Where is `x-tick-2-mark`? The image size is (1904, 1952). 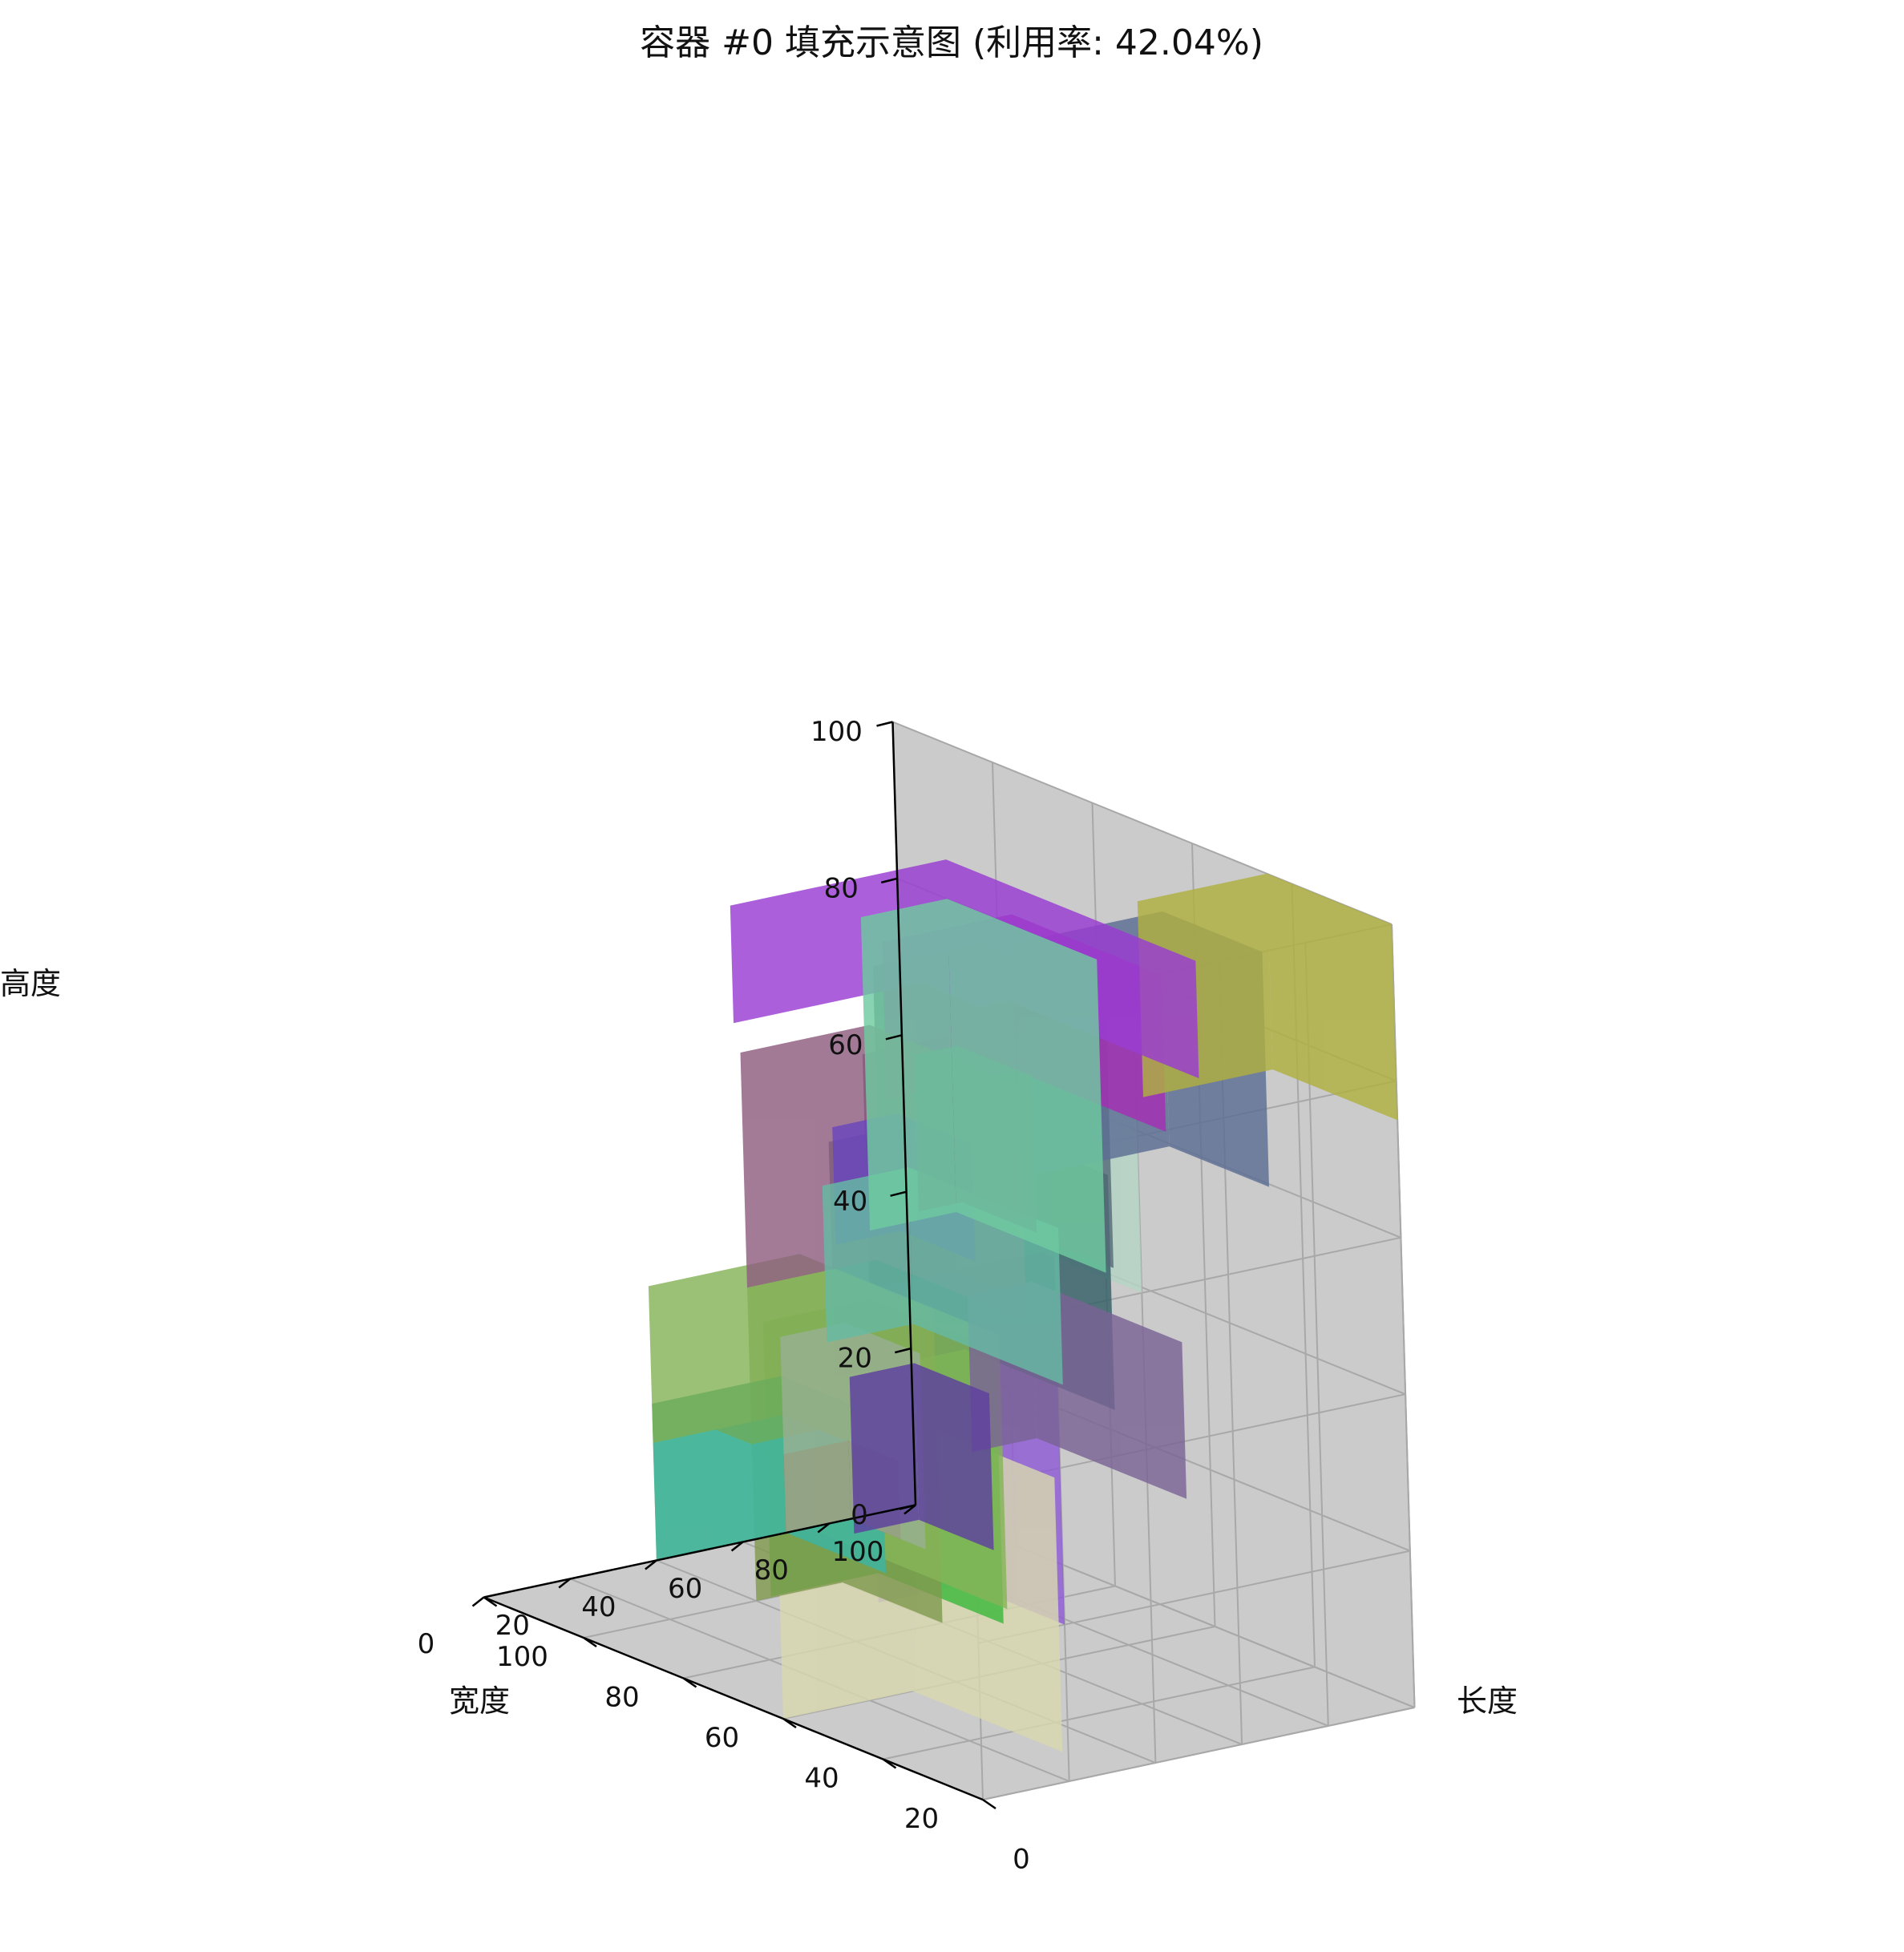 x-tick-2-mark is located at coordinates (651, 1565).